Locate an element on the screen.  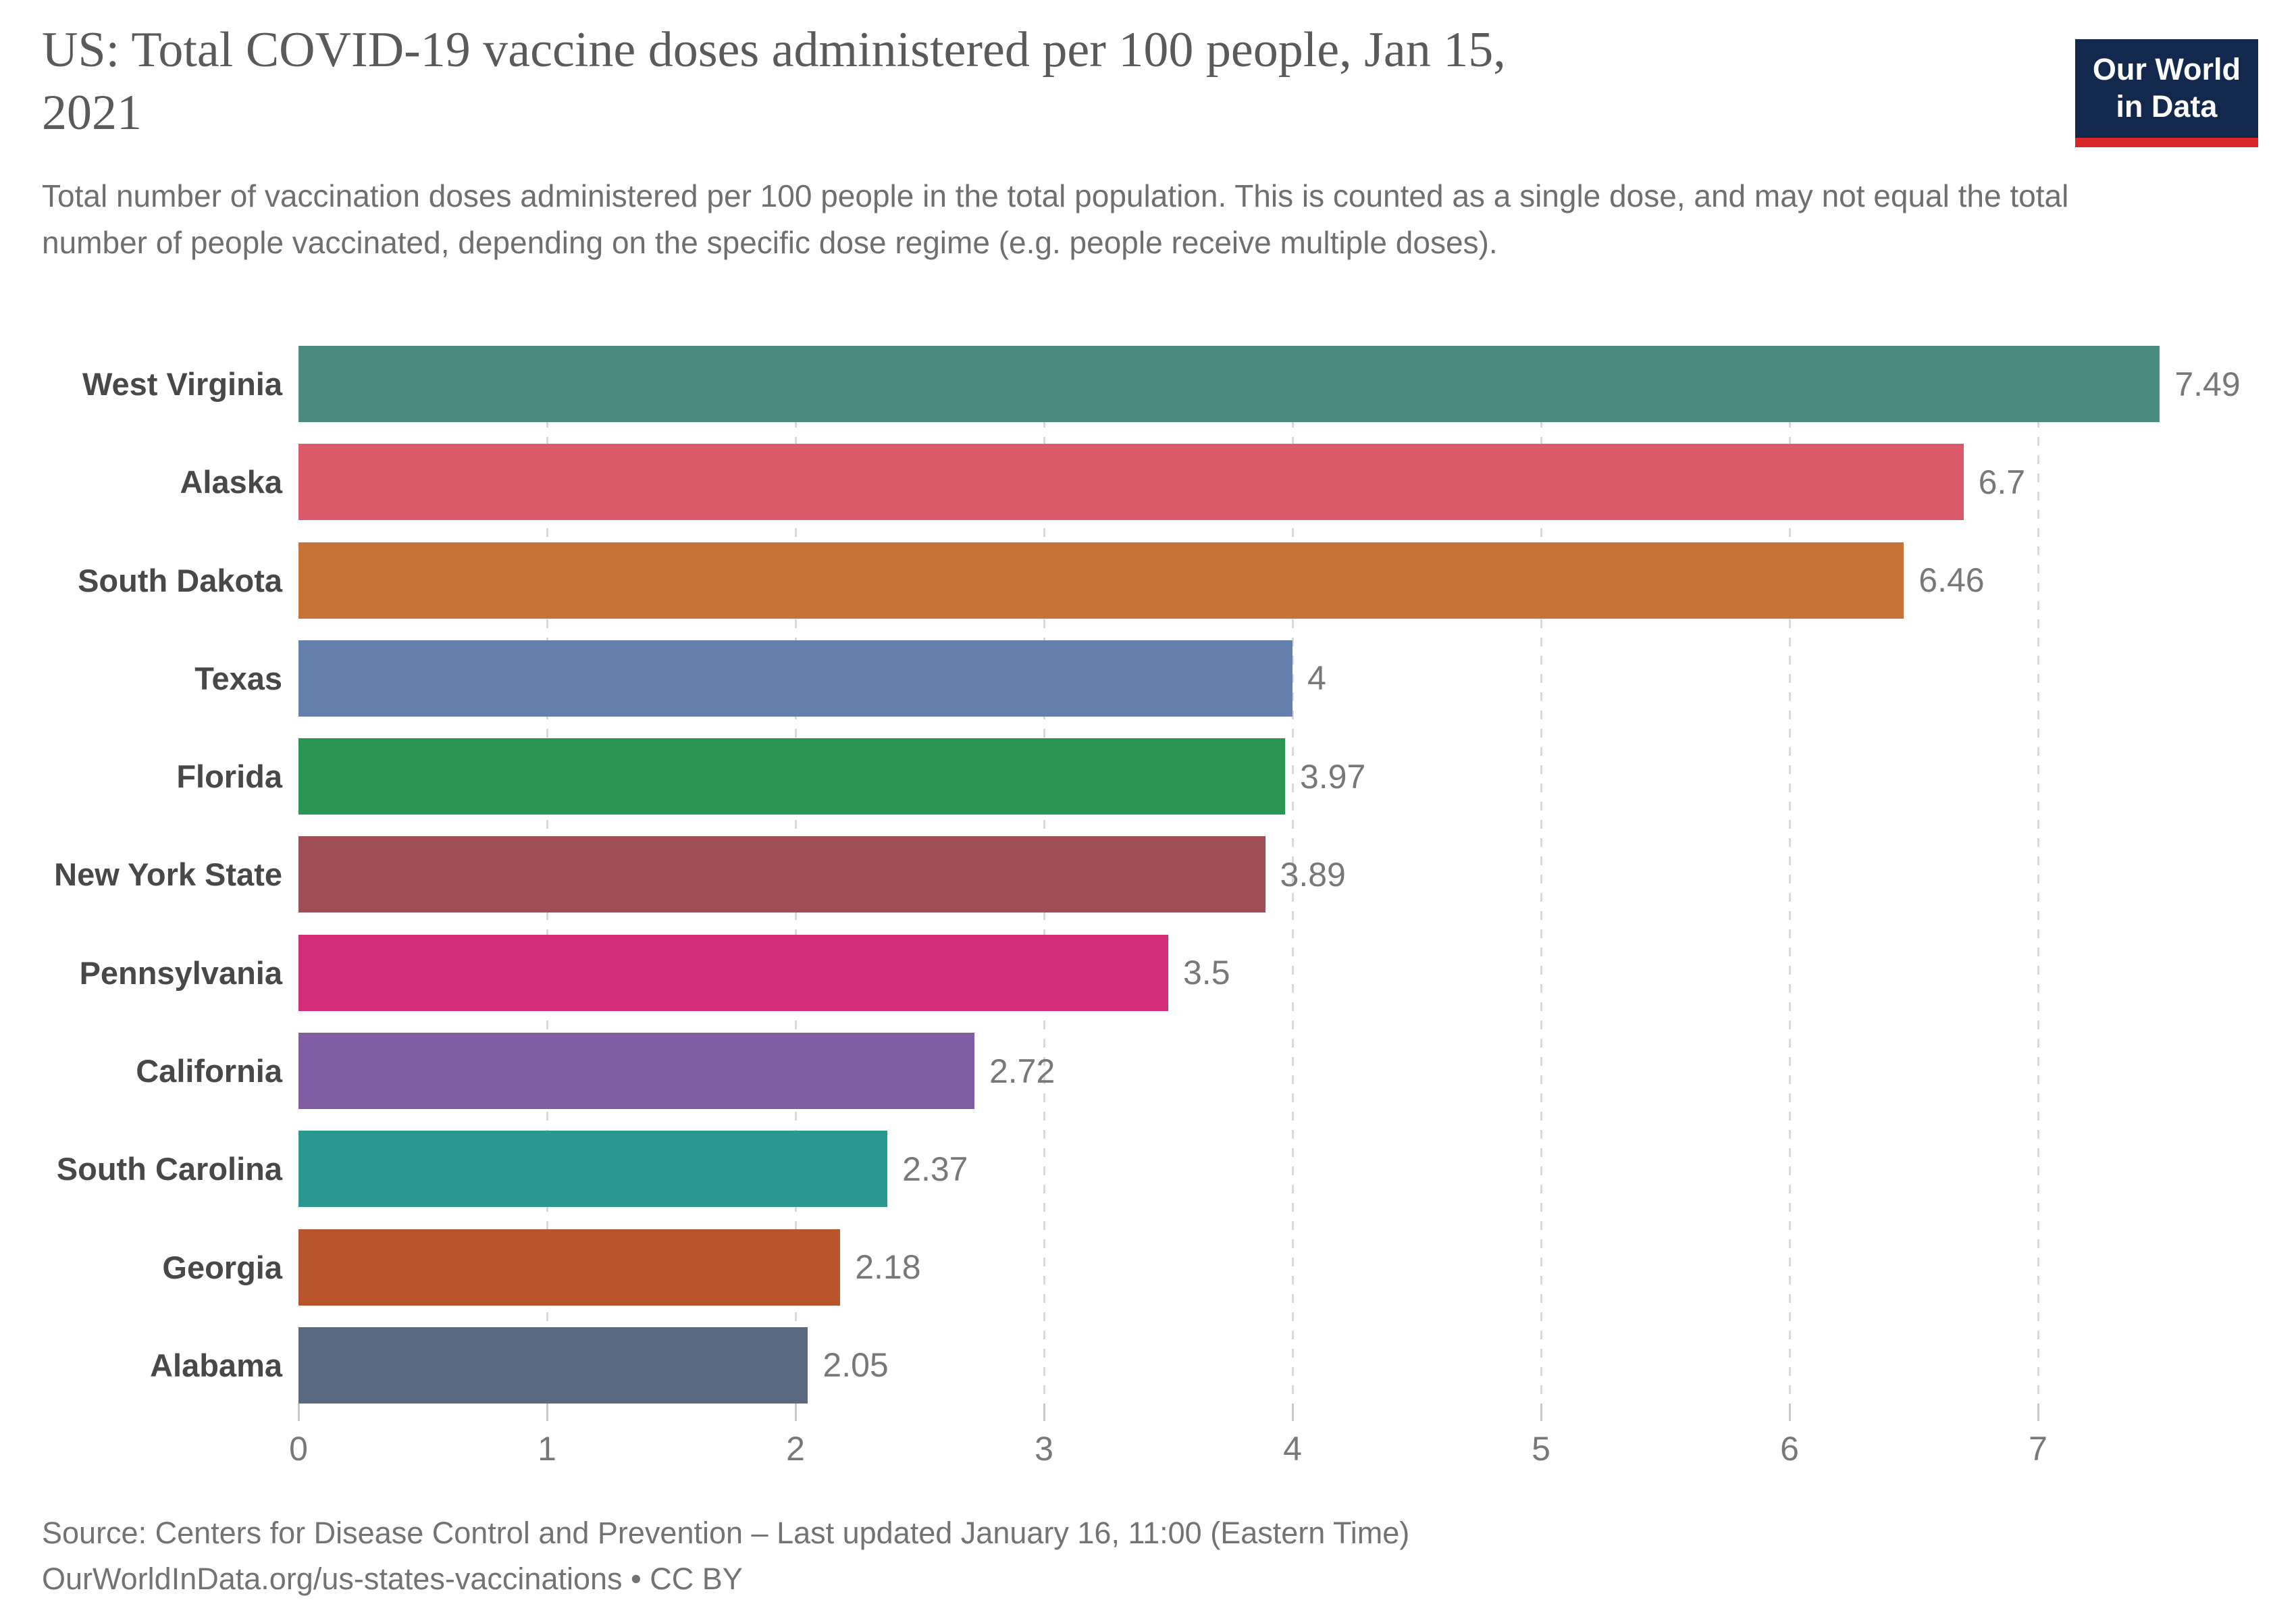
owid-logo: Our World in Data is located at coordinates (2166, 93).